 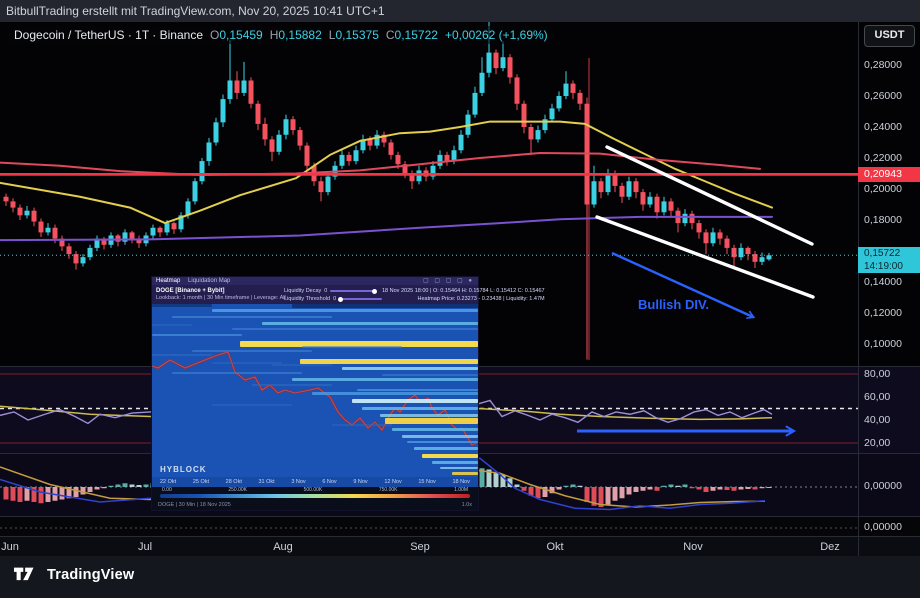 What do you see at coordinates (315, 281) in the screenshot?
I see `hyblock-tab-bar: Heatmap Liquidation Map ▢ ▢ ▢ ▢ ●` at bounding box center [315, 281].